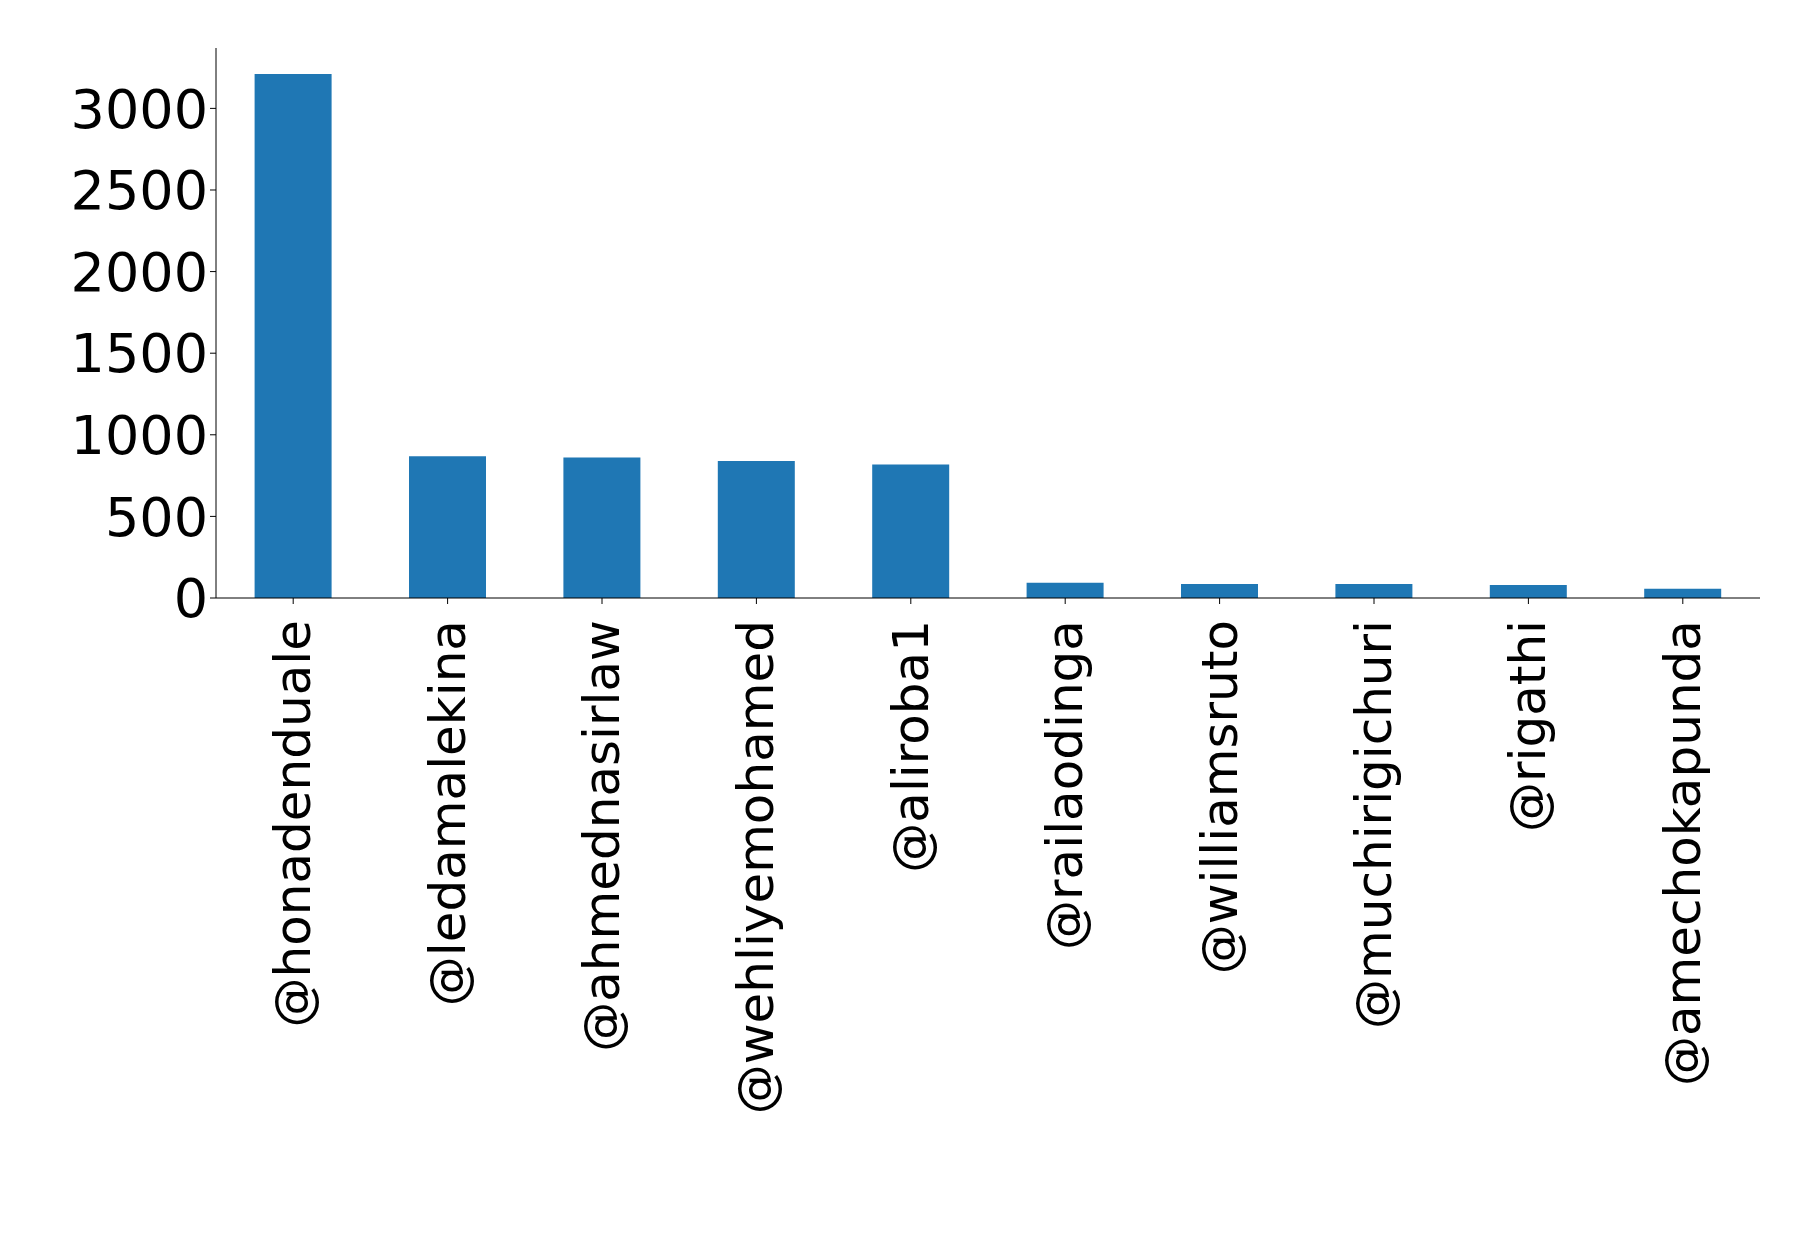 The width and height of the screenshot is (1798, 1246). Describe the element at coordinates (156, 517) in the screenshot. I see `y-tick-label: 500` at that location.